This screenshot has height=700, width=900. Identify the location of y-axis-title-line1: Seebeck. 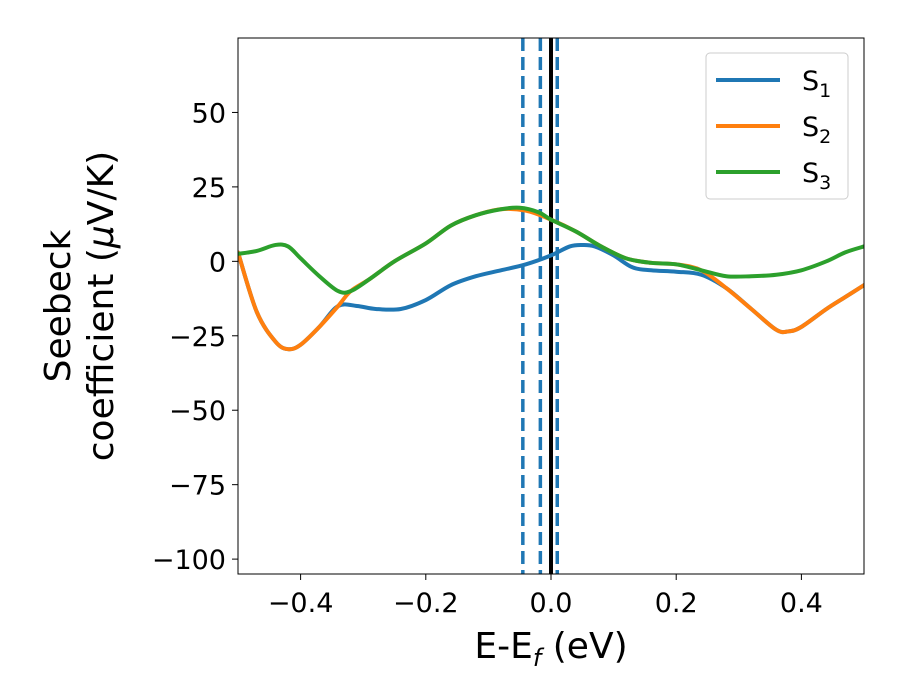
(58, 305).